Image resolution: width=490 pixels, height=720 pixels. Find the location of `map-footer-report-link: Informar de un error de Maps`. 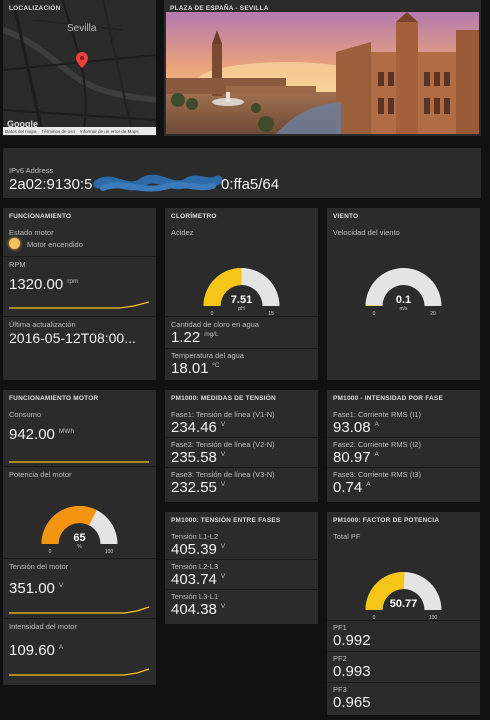

map-footer-report-link: Informar de un error de Maps is located at coordinates (109, 131).